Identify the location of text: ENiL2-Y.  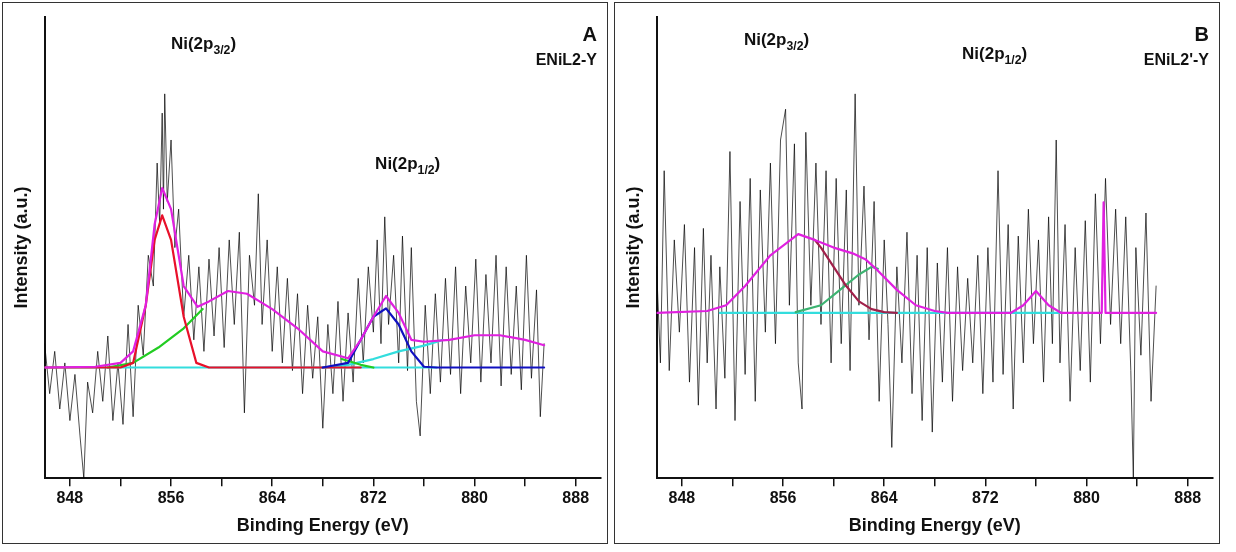
(566, 59).